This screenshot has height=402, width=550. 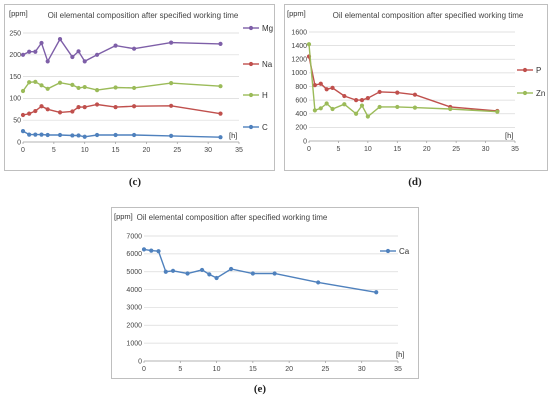 What do you see at coordinates (515, 149) in the screenshot?
I see `x-tick-label: 35` at bounding box center [515, 149].